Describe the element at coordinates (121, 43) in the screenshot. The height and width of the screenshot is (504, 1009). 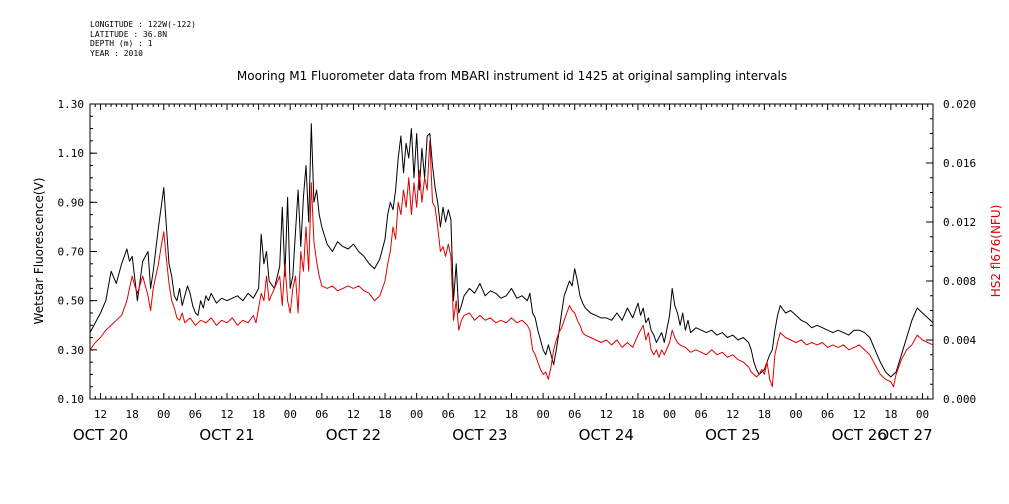
I see `depth-label: DEPTH (m) : 1` at that location.